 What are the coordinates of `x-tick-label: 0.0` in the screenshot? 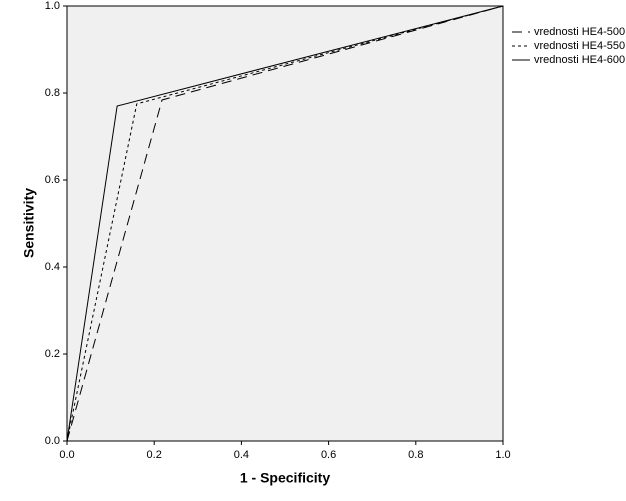 It's located at (66, 455).